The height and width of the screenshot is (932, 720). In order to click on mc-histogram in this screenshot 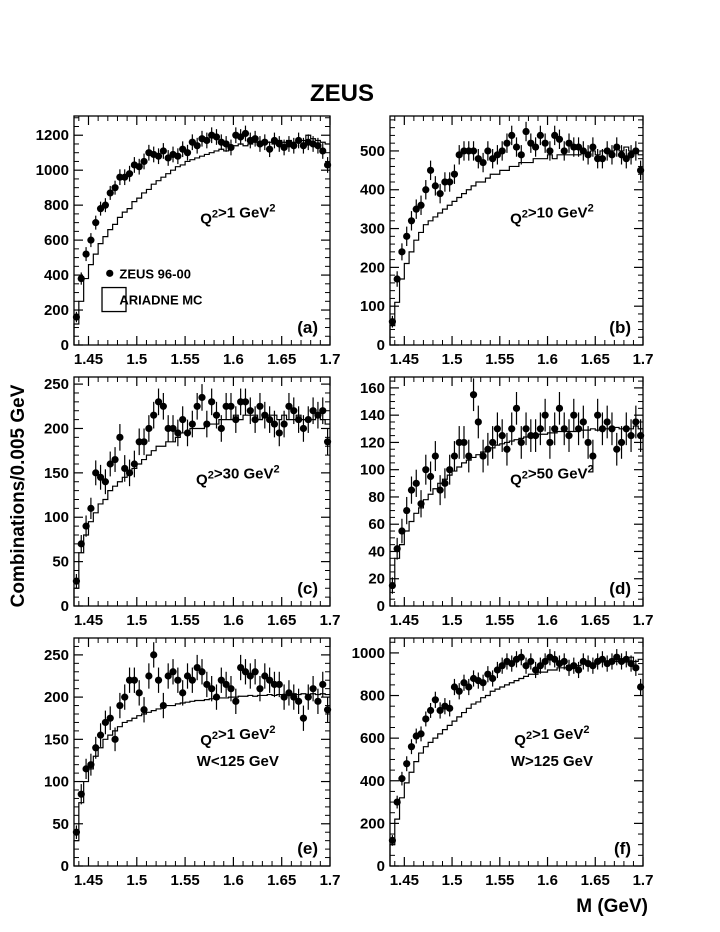, I will do `click(516, 515)`.